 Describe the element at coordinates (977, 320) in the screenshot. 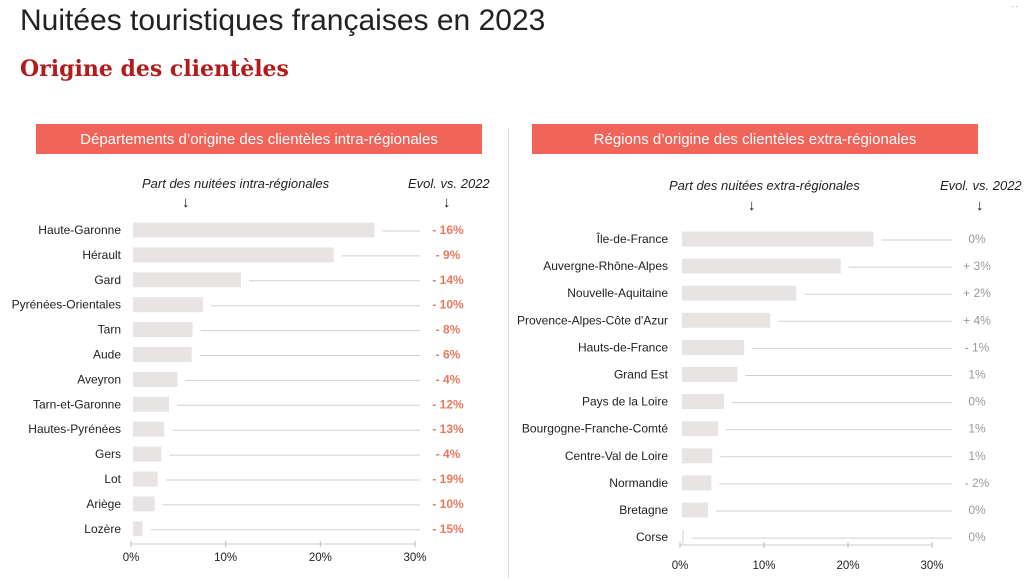

I see `right-evolution-label: + 4%` at that location.